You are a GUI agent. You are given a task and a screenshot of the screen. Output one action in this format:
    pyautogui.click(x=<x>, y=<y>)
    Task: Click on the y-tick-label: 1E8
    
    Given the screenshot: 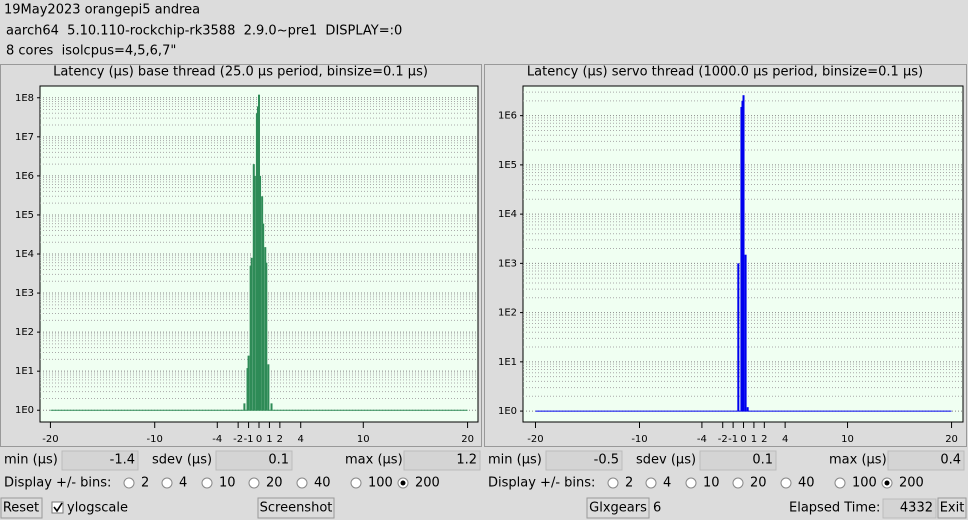 What is the action you would take?
    pyautogui.click(x=24, y=98)
    